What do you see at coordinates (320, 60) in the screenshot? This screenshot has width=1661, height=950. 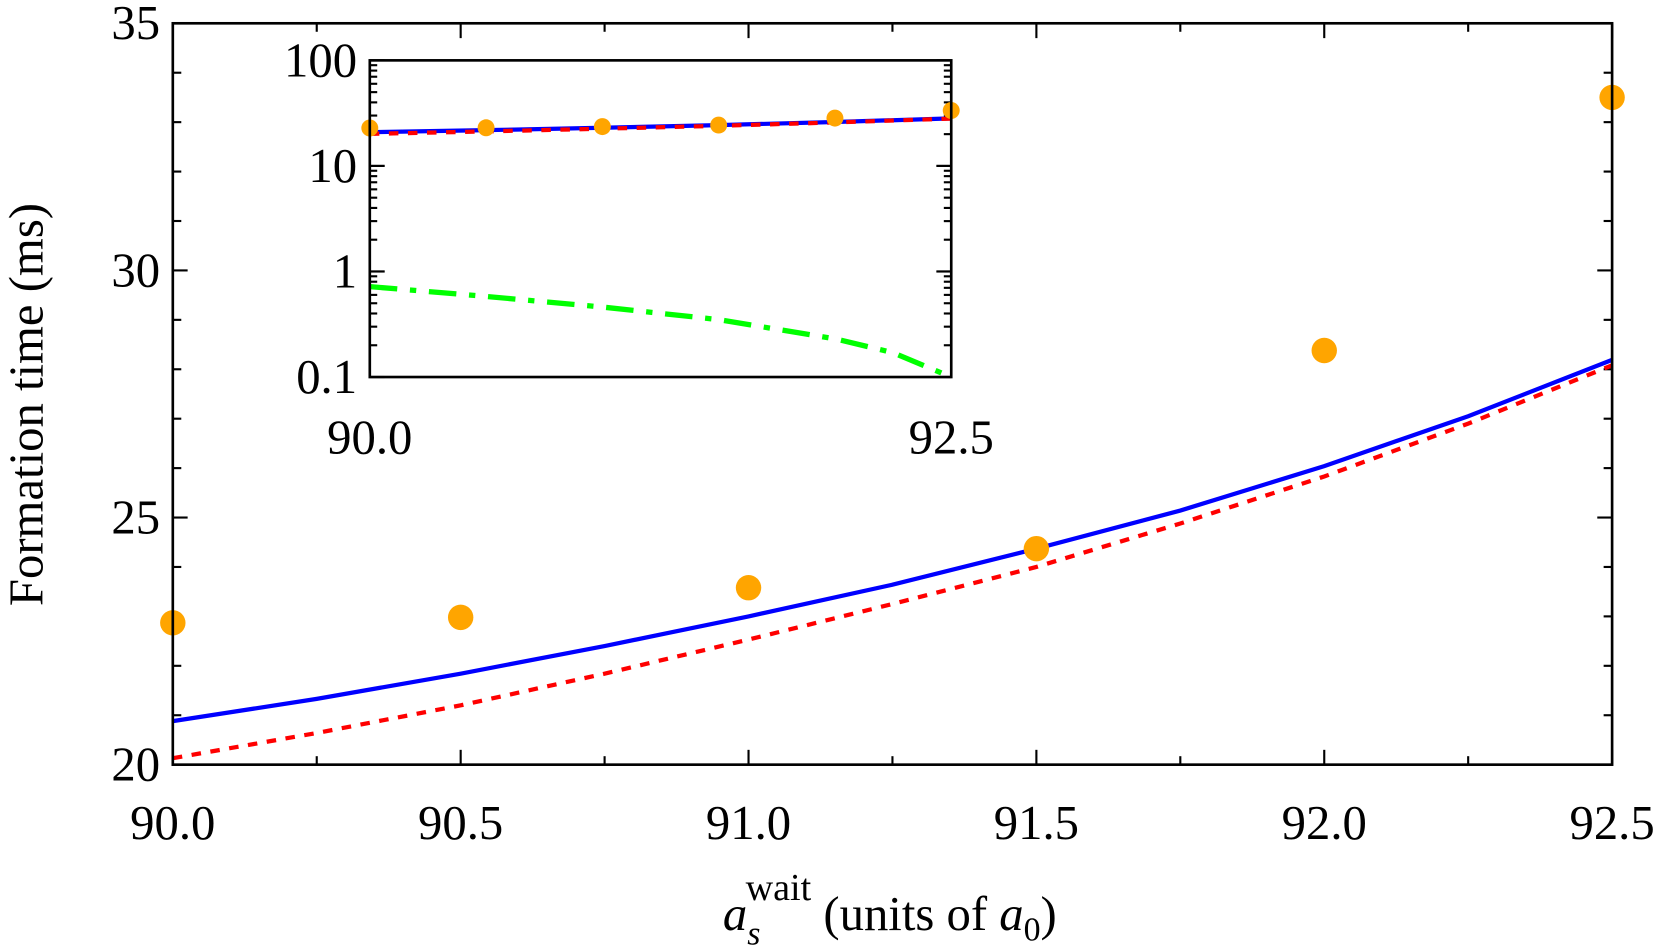 I see `y-tick-label: 100` at bounding box center [320, 60].